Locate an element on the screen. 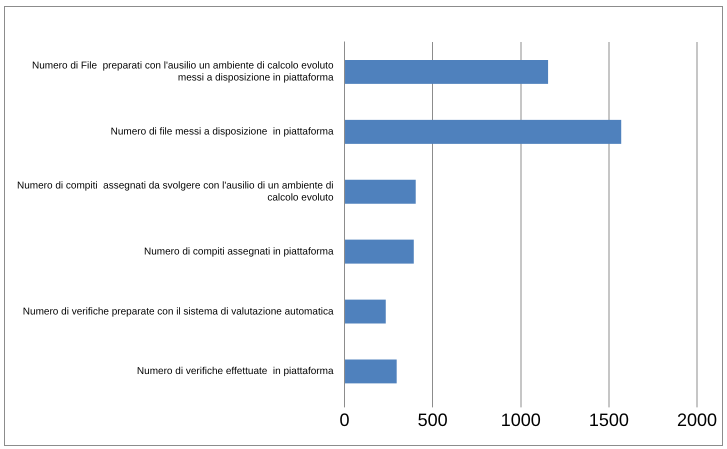 The width and height of the screenshot is (727, 449). y-tick-label: Numero di File preparati con l'ausilio un ambiente di calcolo evoluto messi a disposizione in piattaforma is located at coordinates (183, 72).